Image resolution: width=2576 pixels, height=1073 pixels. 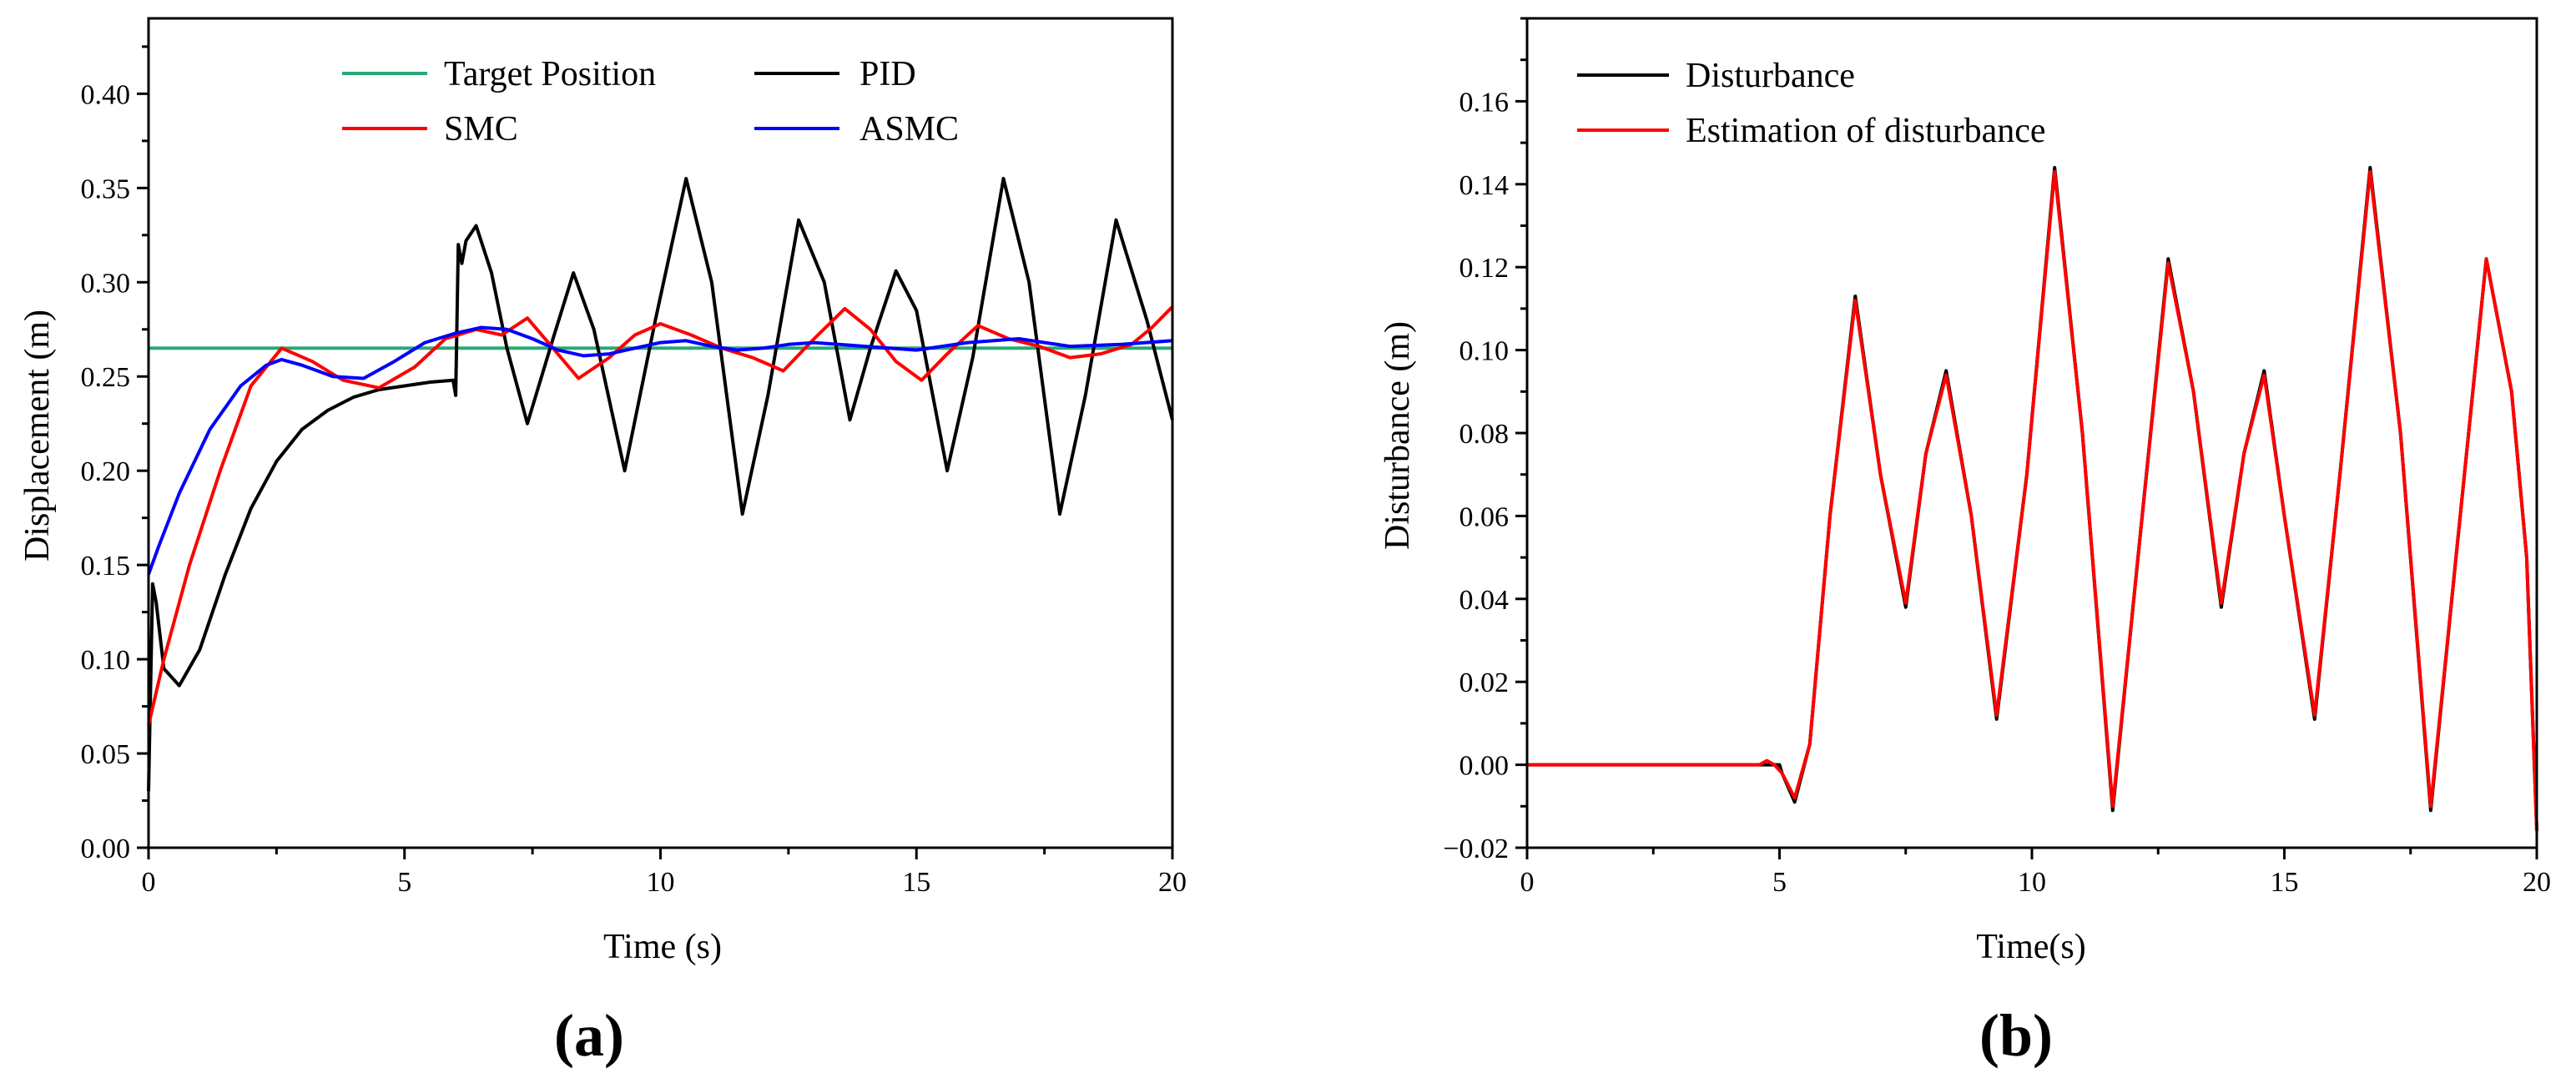 What do you see at coordinates (149, 882) in the screenshot?
I see `chart-a-xtick-label: 0` at bounding box center [149, 882].